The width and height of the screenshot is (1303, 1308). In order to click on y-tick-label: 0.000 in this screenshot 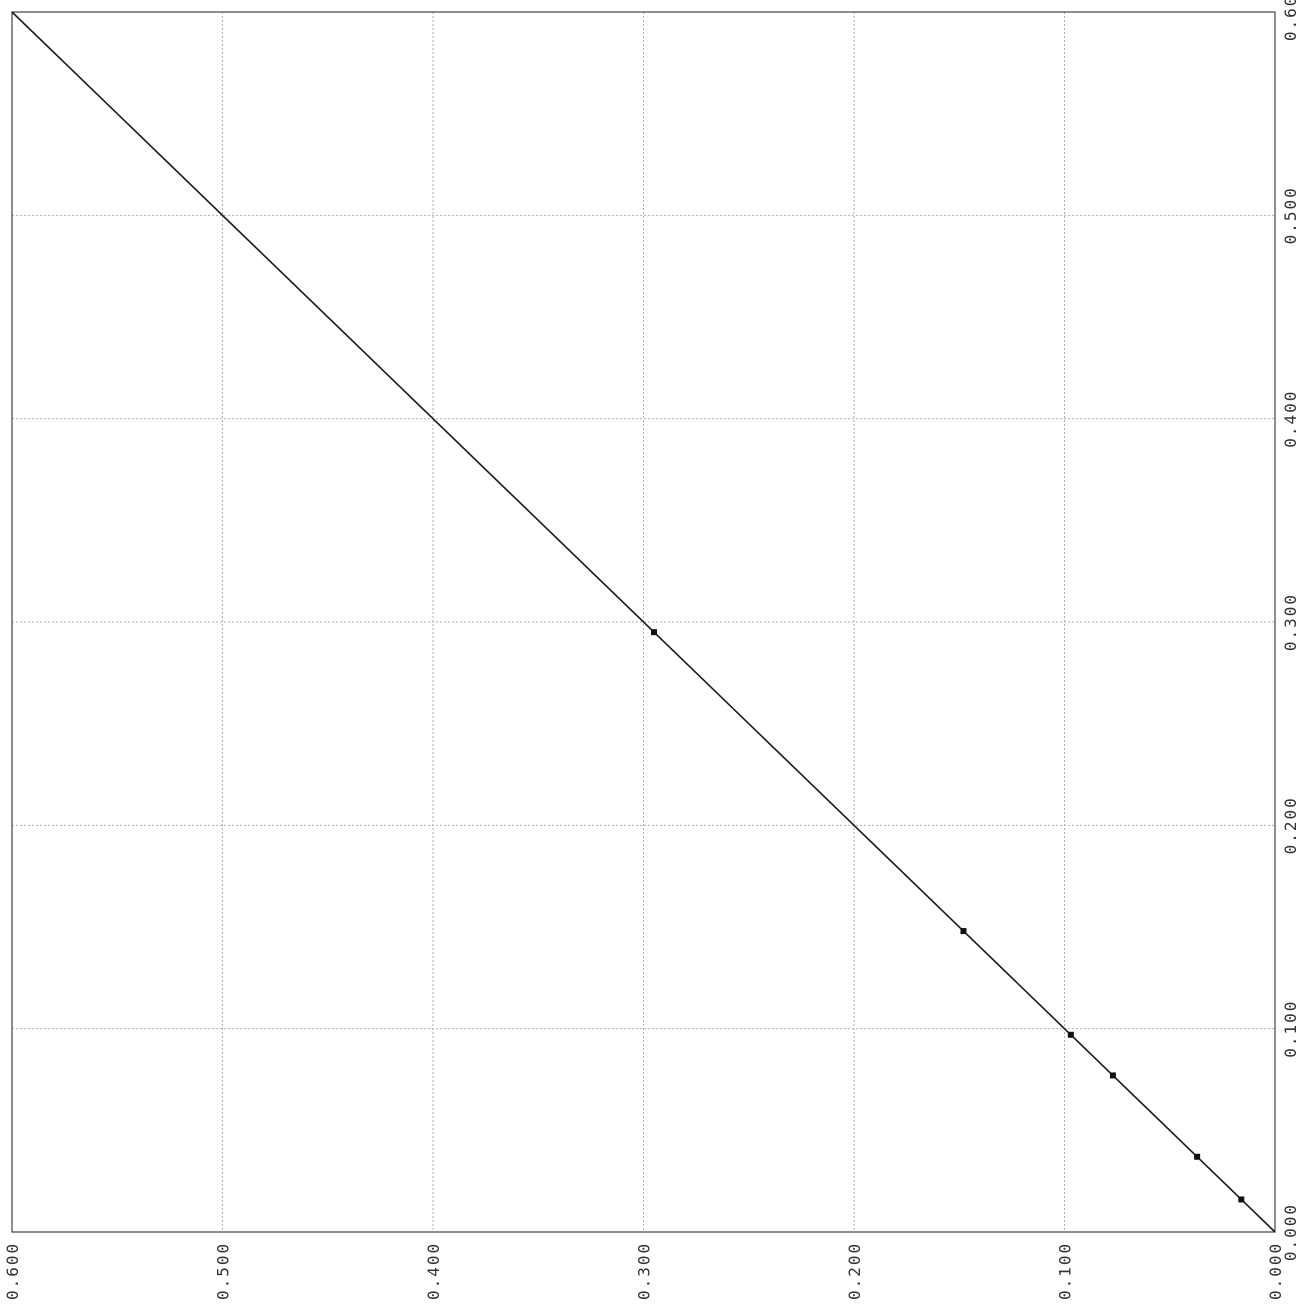, I will do `click(1290, 1232)`.